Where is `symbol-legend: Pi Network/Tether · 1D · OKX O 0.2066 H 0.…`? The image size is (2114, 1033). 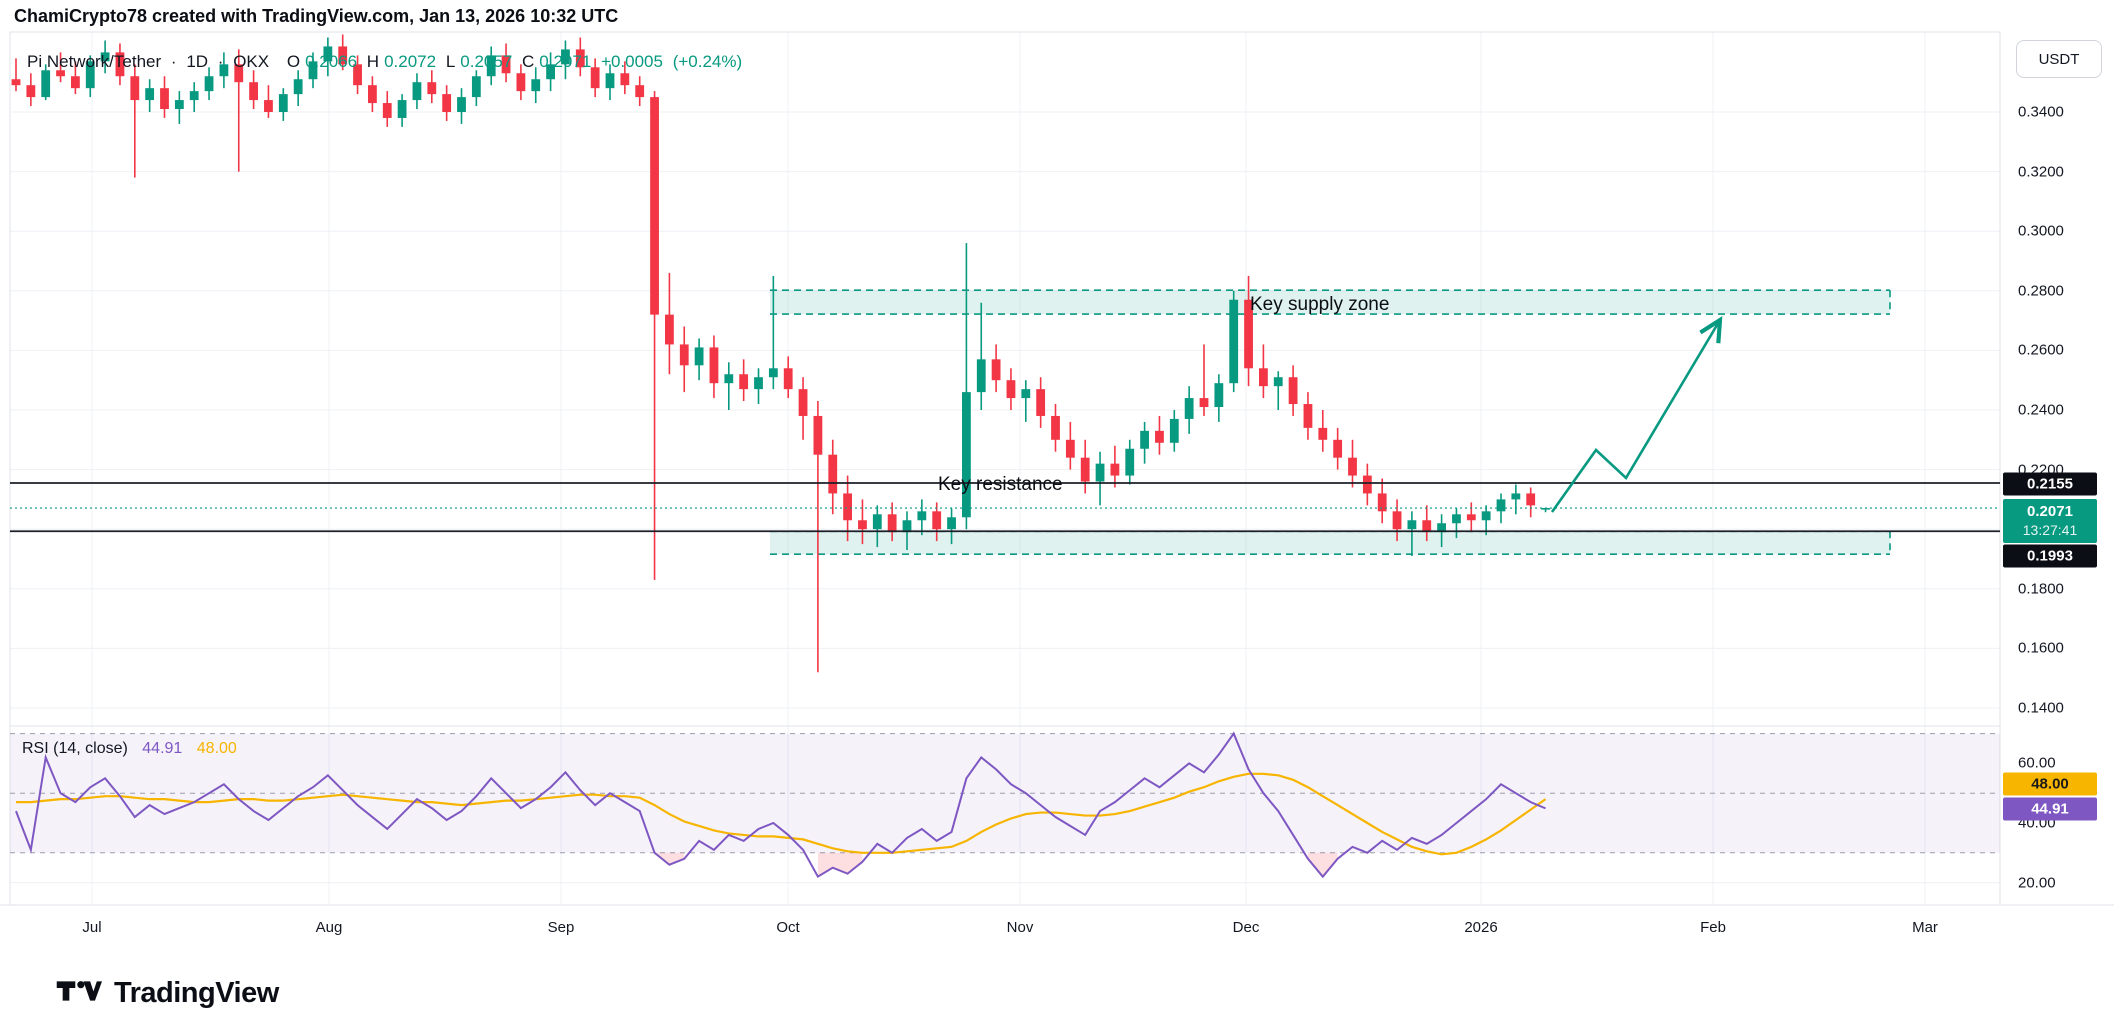
symbol-legend: Pi Network/Tether · 1D · OKX O 0.2066 H 0.… is located at coordinates (387, 62).